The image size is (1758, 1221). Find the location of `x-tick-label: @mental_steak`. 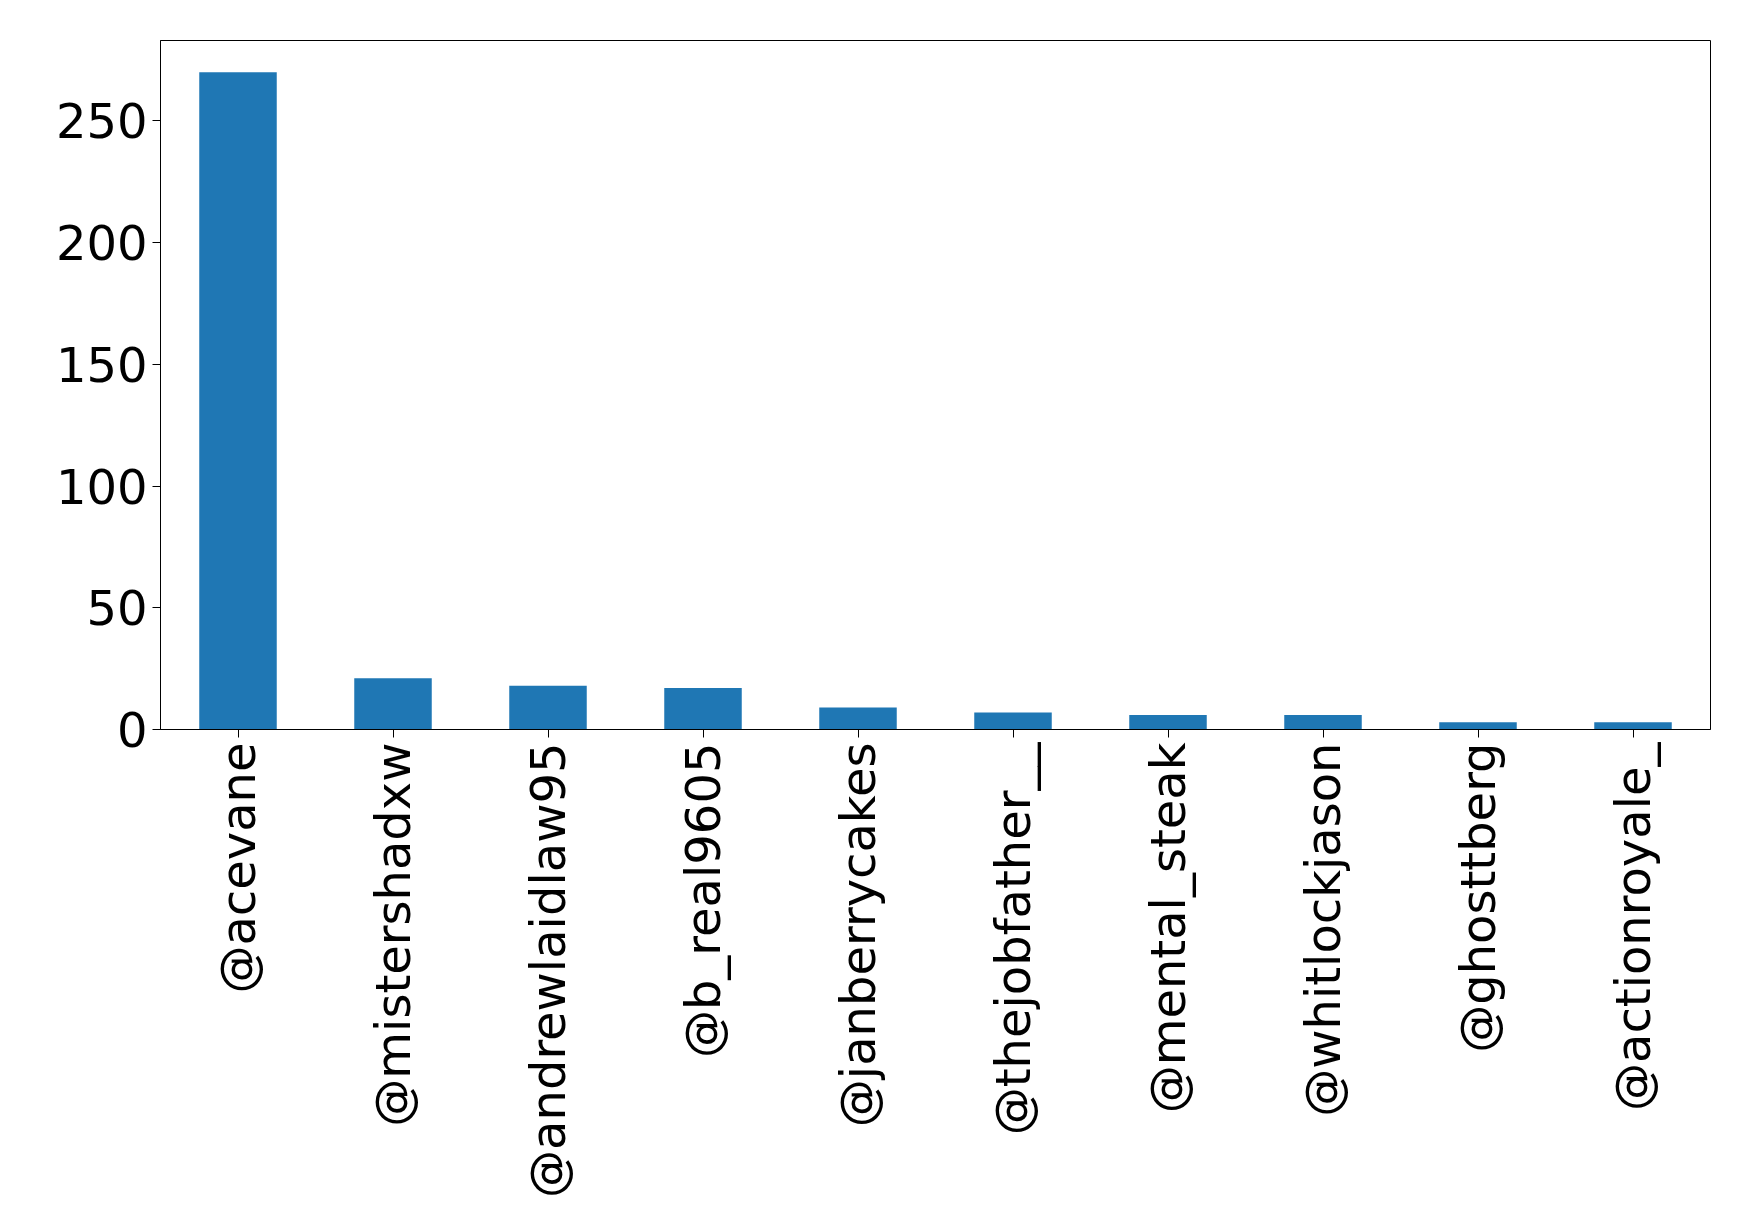

x-tick-label: @mental_steak is located at coordinates (1168, 928).